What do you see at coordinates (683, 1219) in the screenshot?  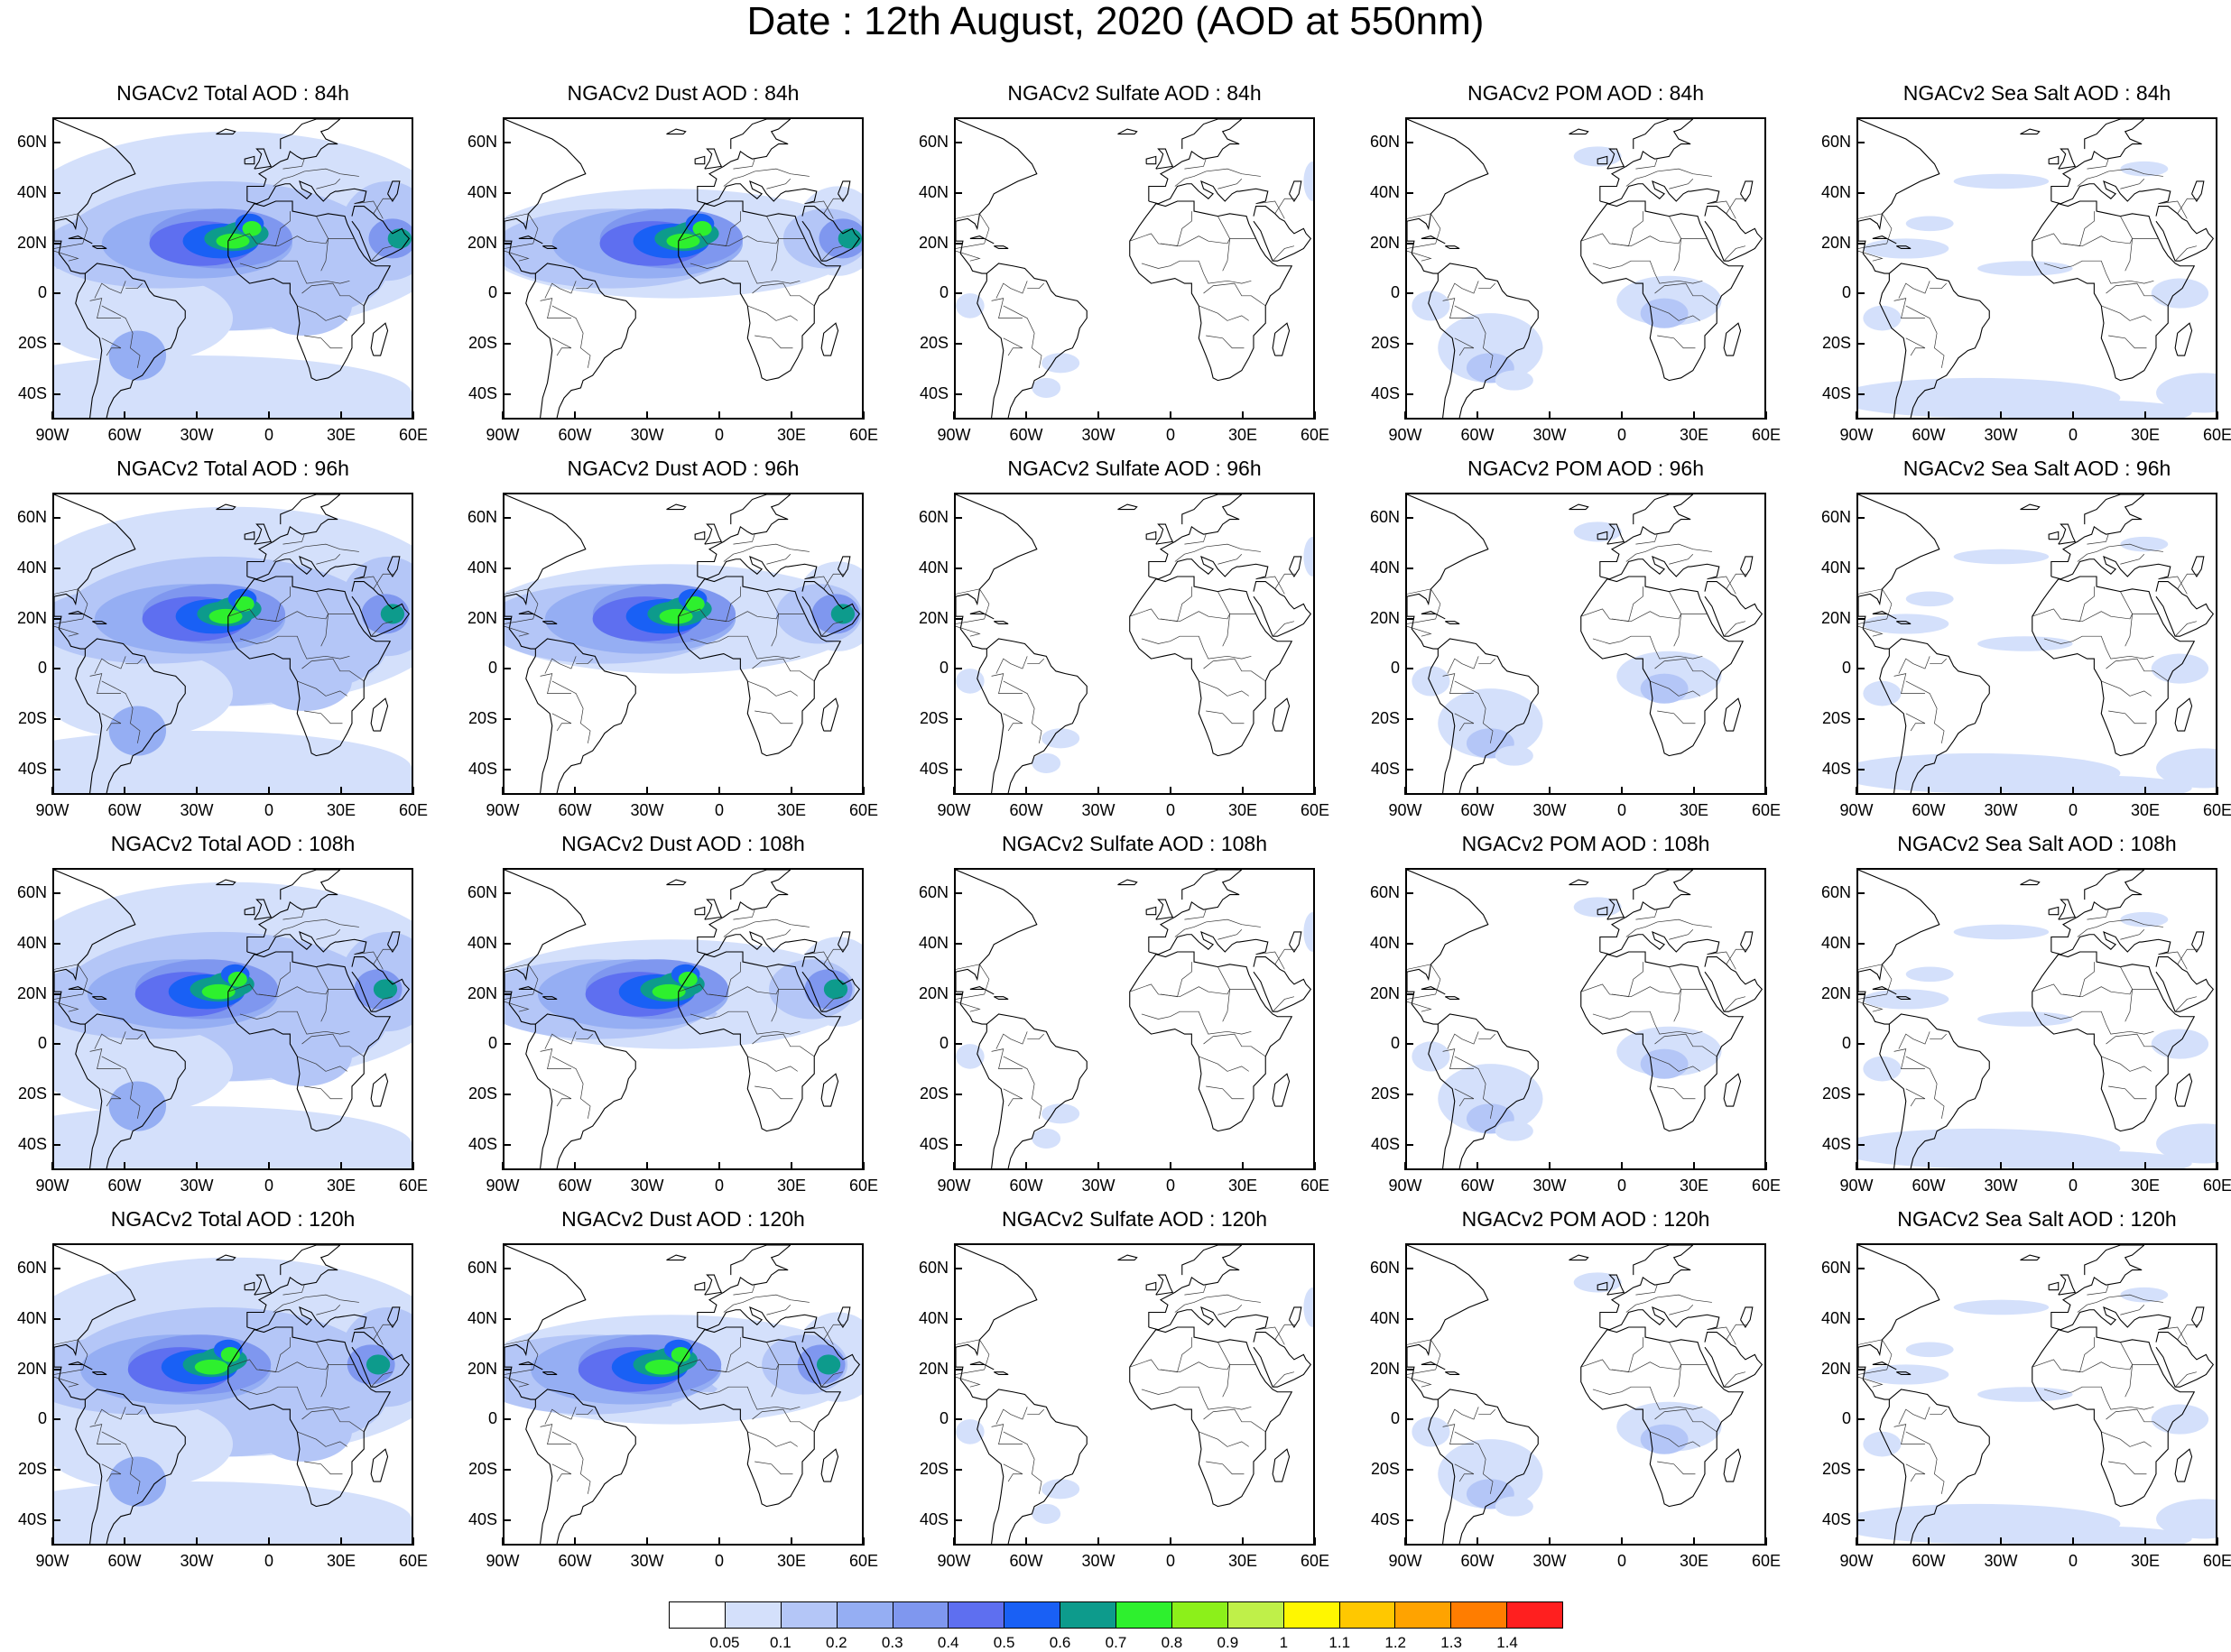 I see `panel-title: NGACv2 Dust AOD : 120h` at bounding box center [683, 1219].